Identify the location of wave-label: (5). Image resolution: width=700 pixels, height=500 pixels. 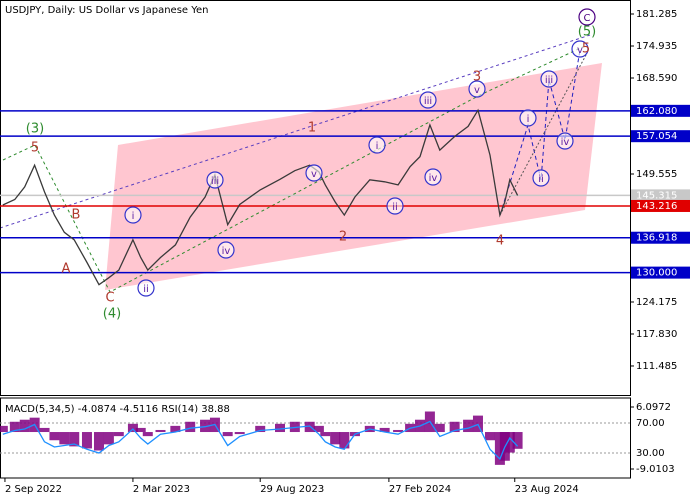
(587, 32).